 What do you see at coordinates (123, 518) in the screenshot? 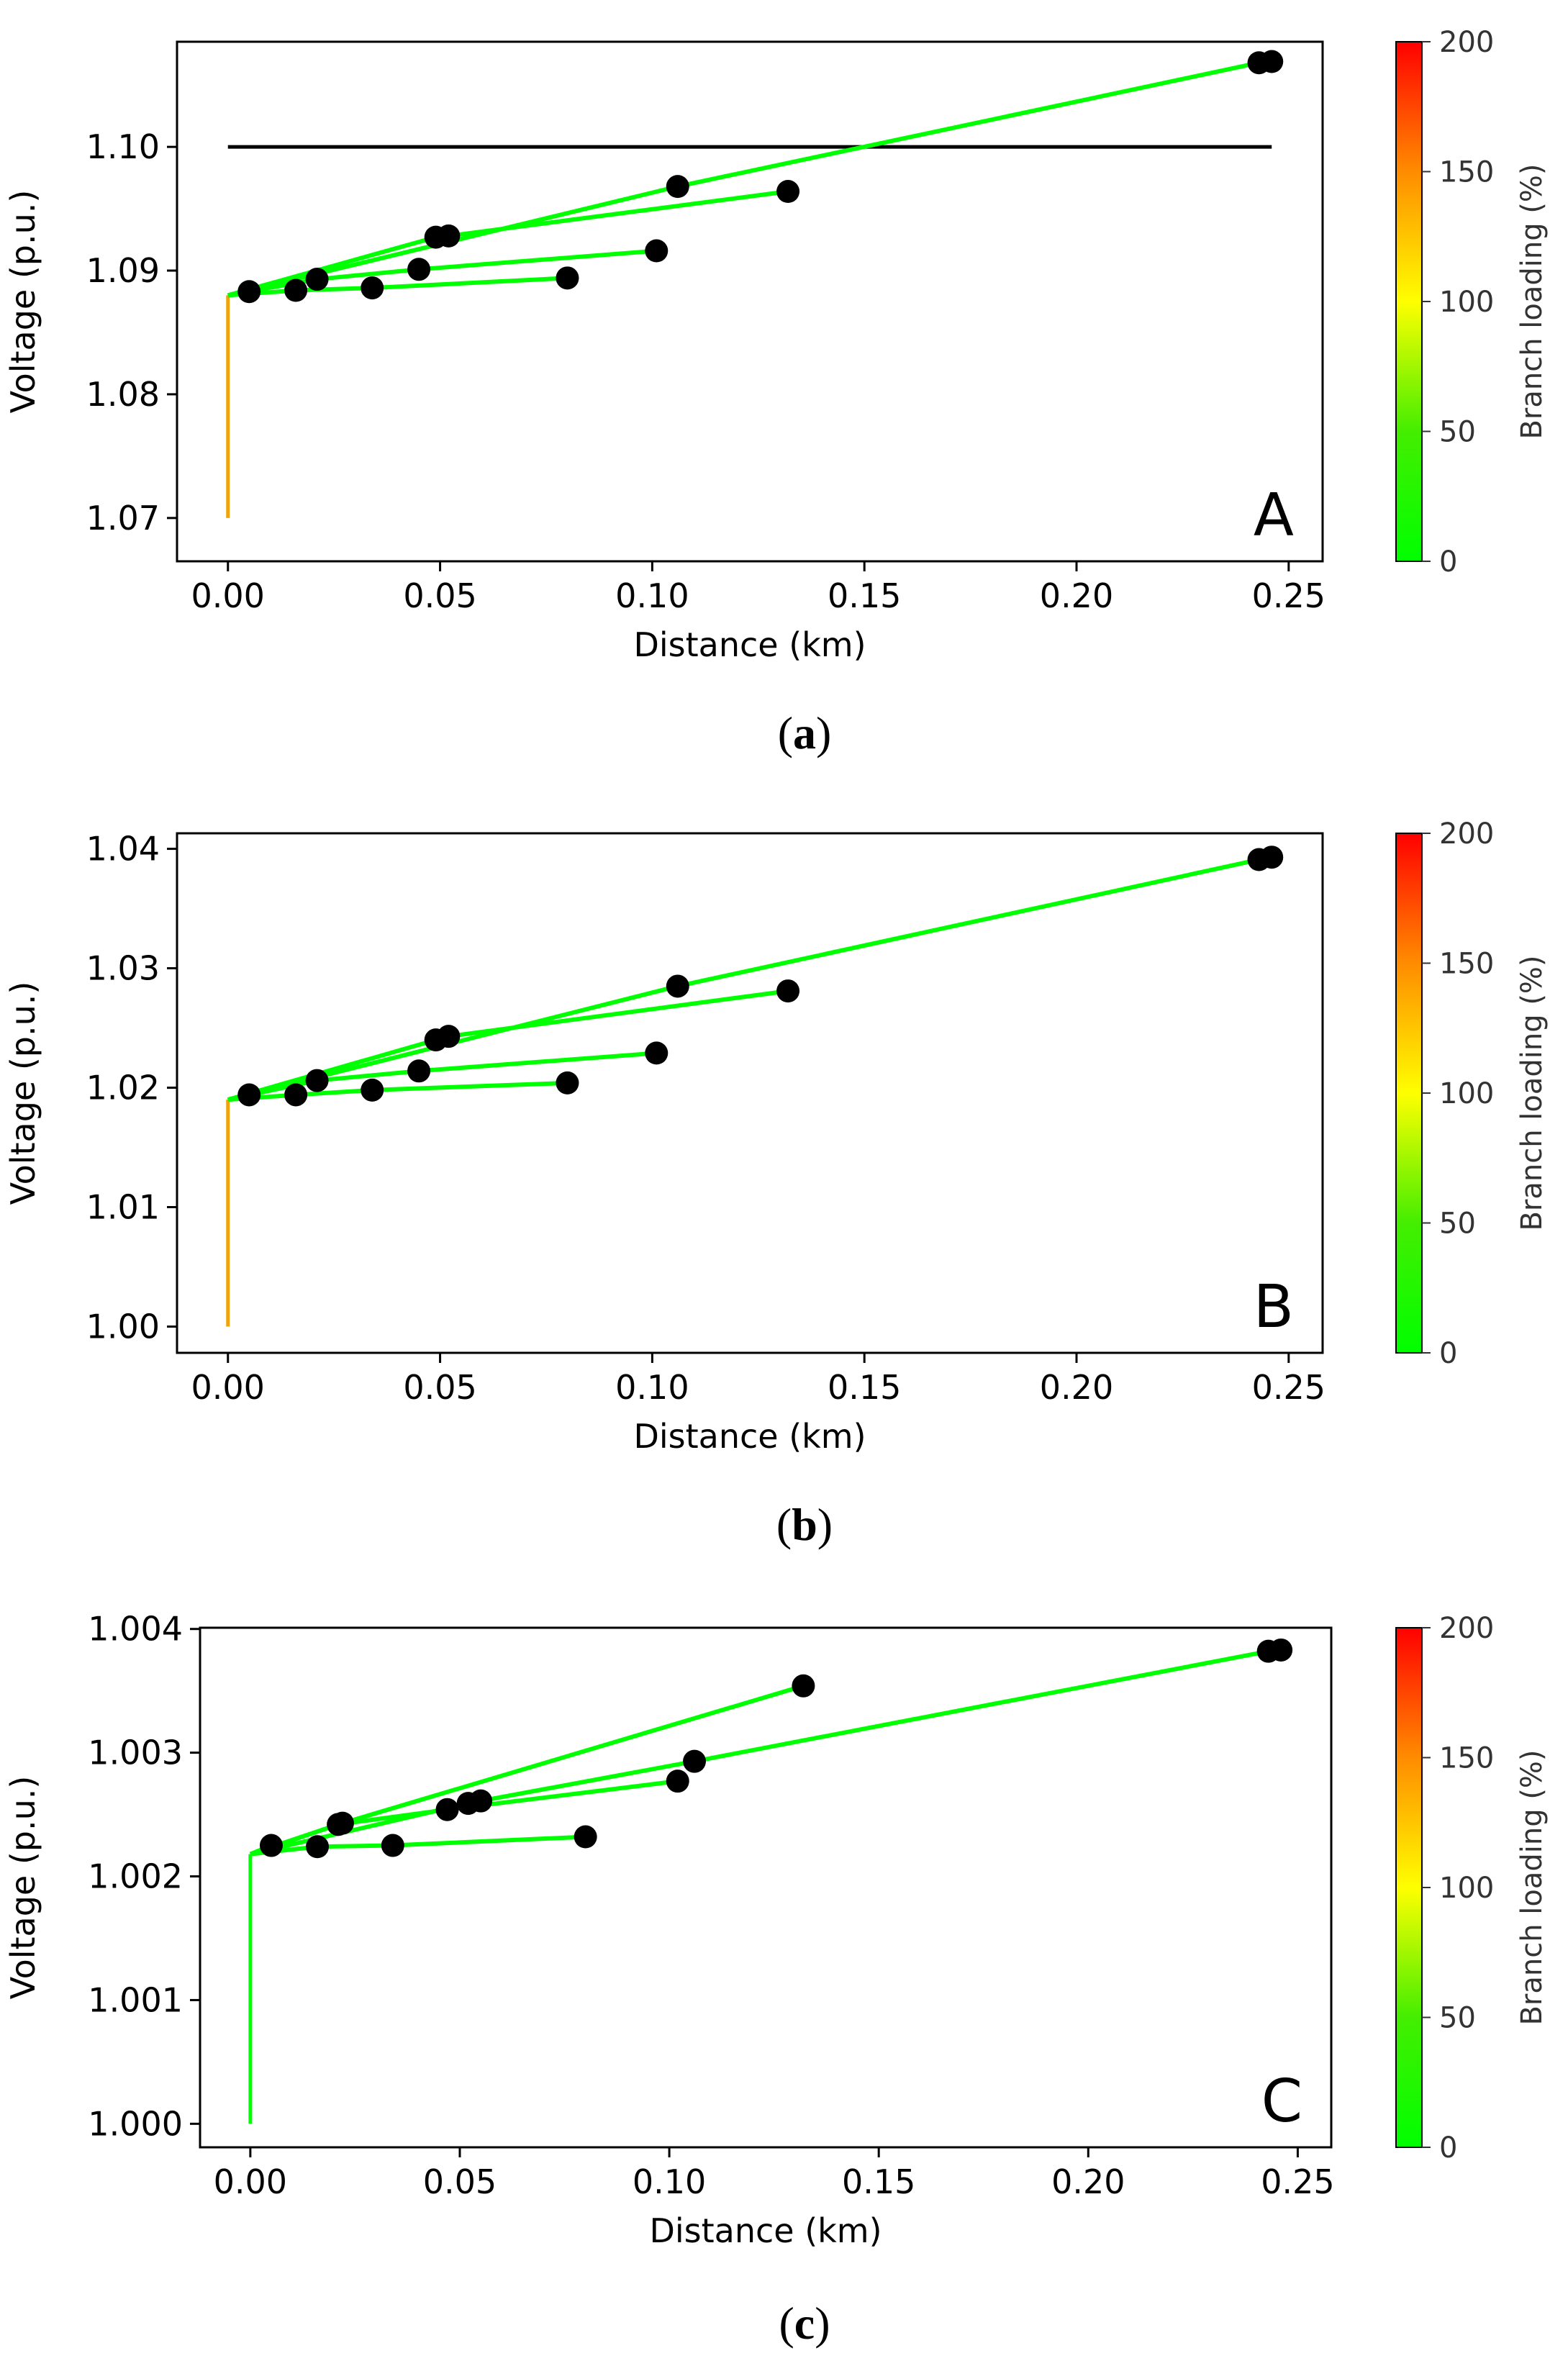
I see `y-tick-label: 1.07` at bounding box center [123, 518].